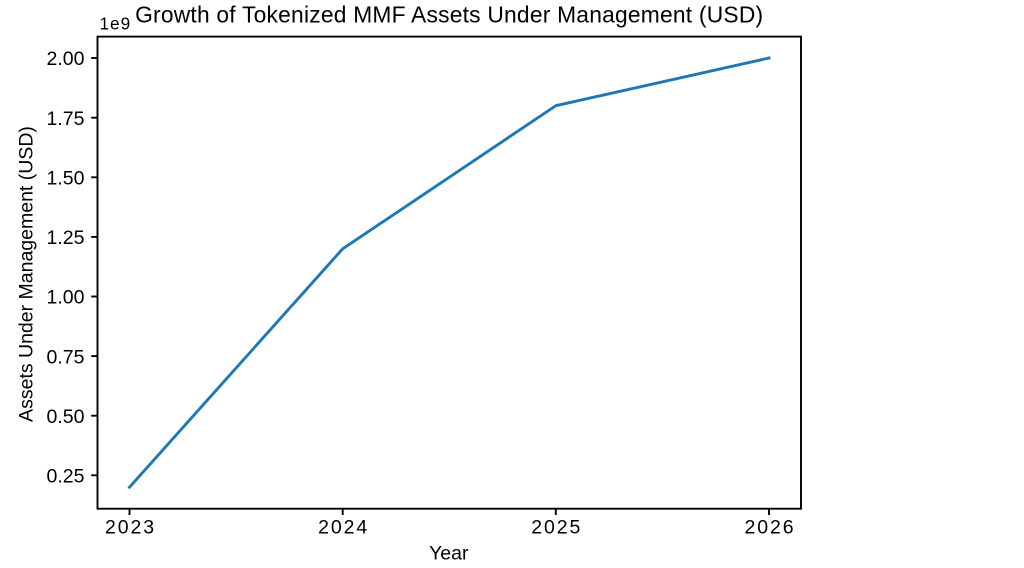  What do you see at coordinates (66, 357) in the screenshot?
I see `svg-text: 0.75` at bounding box center [66, 357].